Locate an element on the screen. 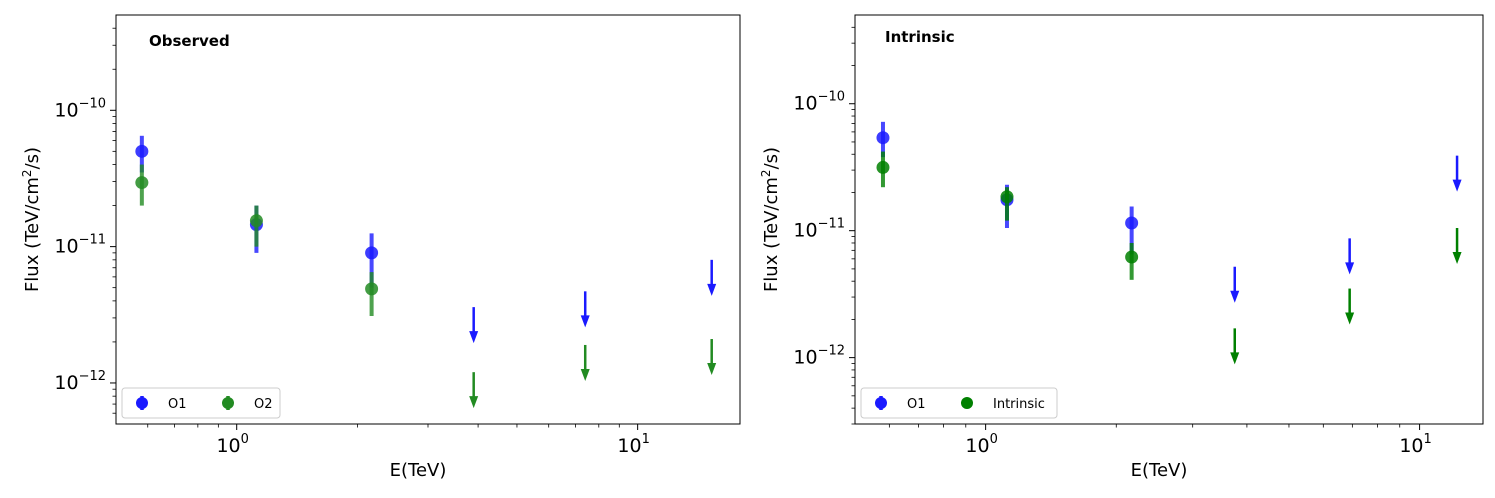 This screenshot has width=1495, height=498. panel-title: Intrinsic is located at coordinates (920, 37).